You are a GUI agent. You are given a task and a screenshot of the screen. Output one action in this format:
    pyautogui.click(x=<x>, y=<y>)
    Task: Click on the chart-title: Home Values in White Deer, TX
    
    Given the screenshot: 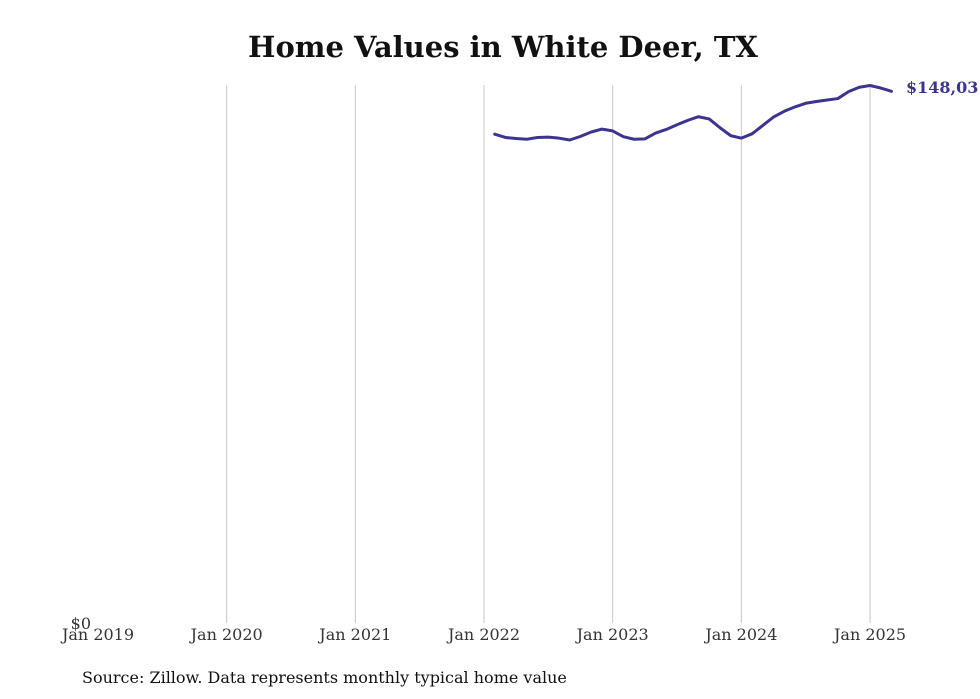 What is the action you would take?
    pyautogui.click(x=503, y=47)
    